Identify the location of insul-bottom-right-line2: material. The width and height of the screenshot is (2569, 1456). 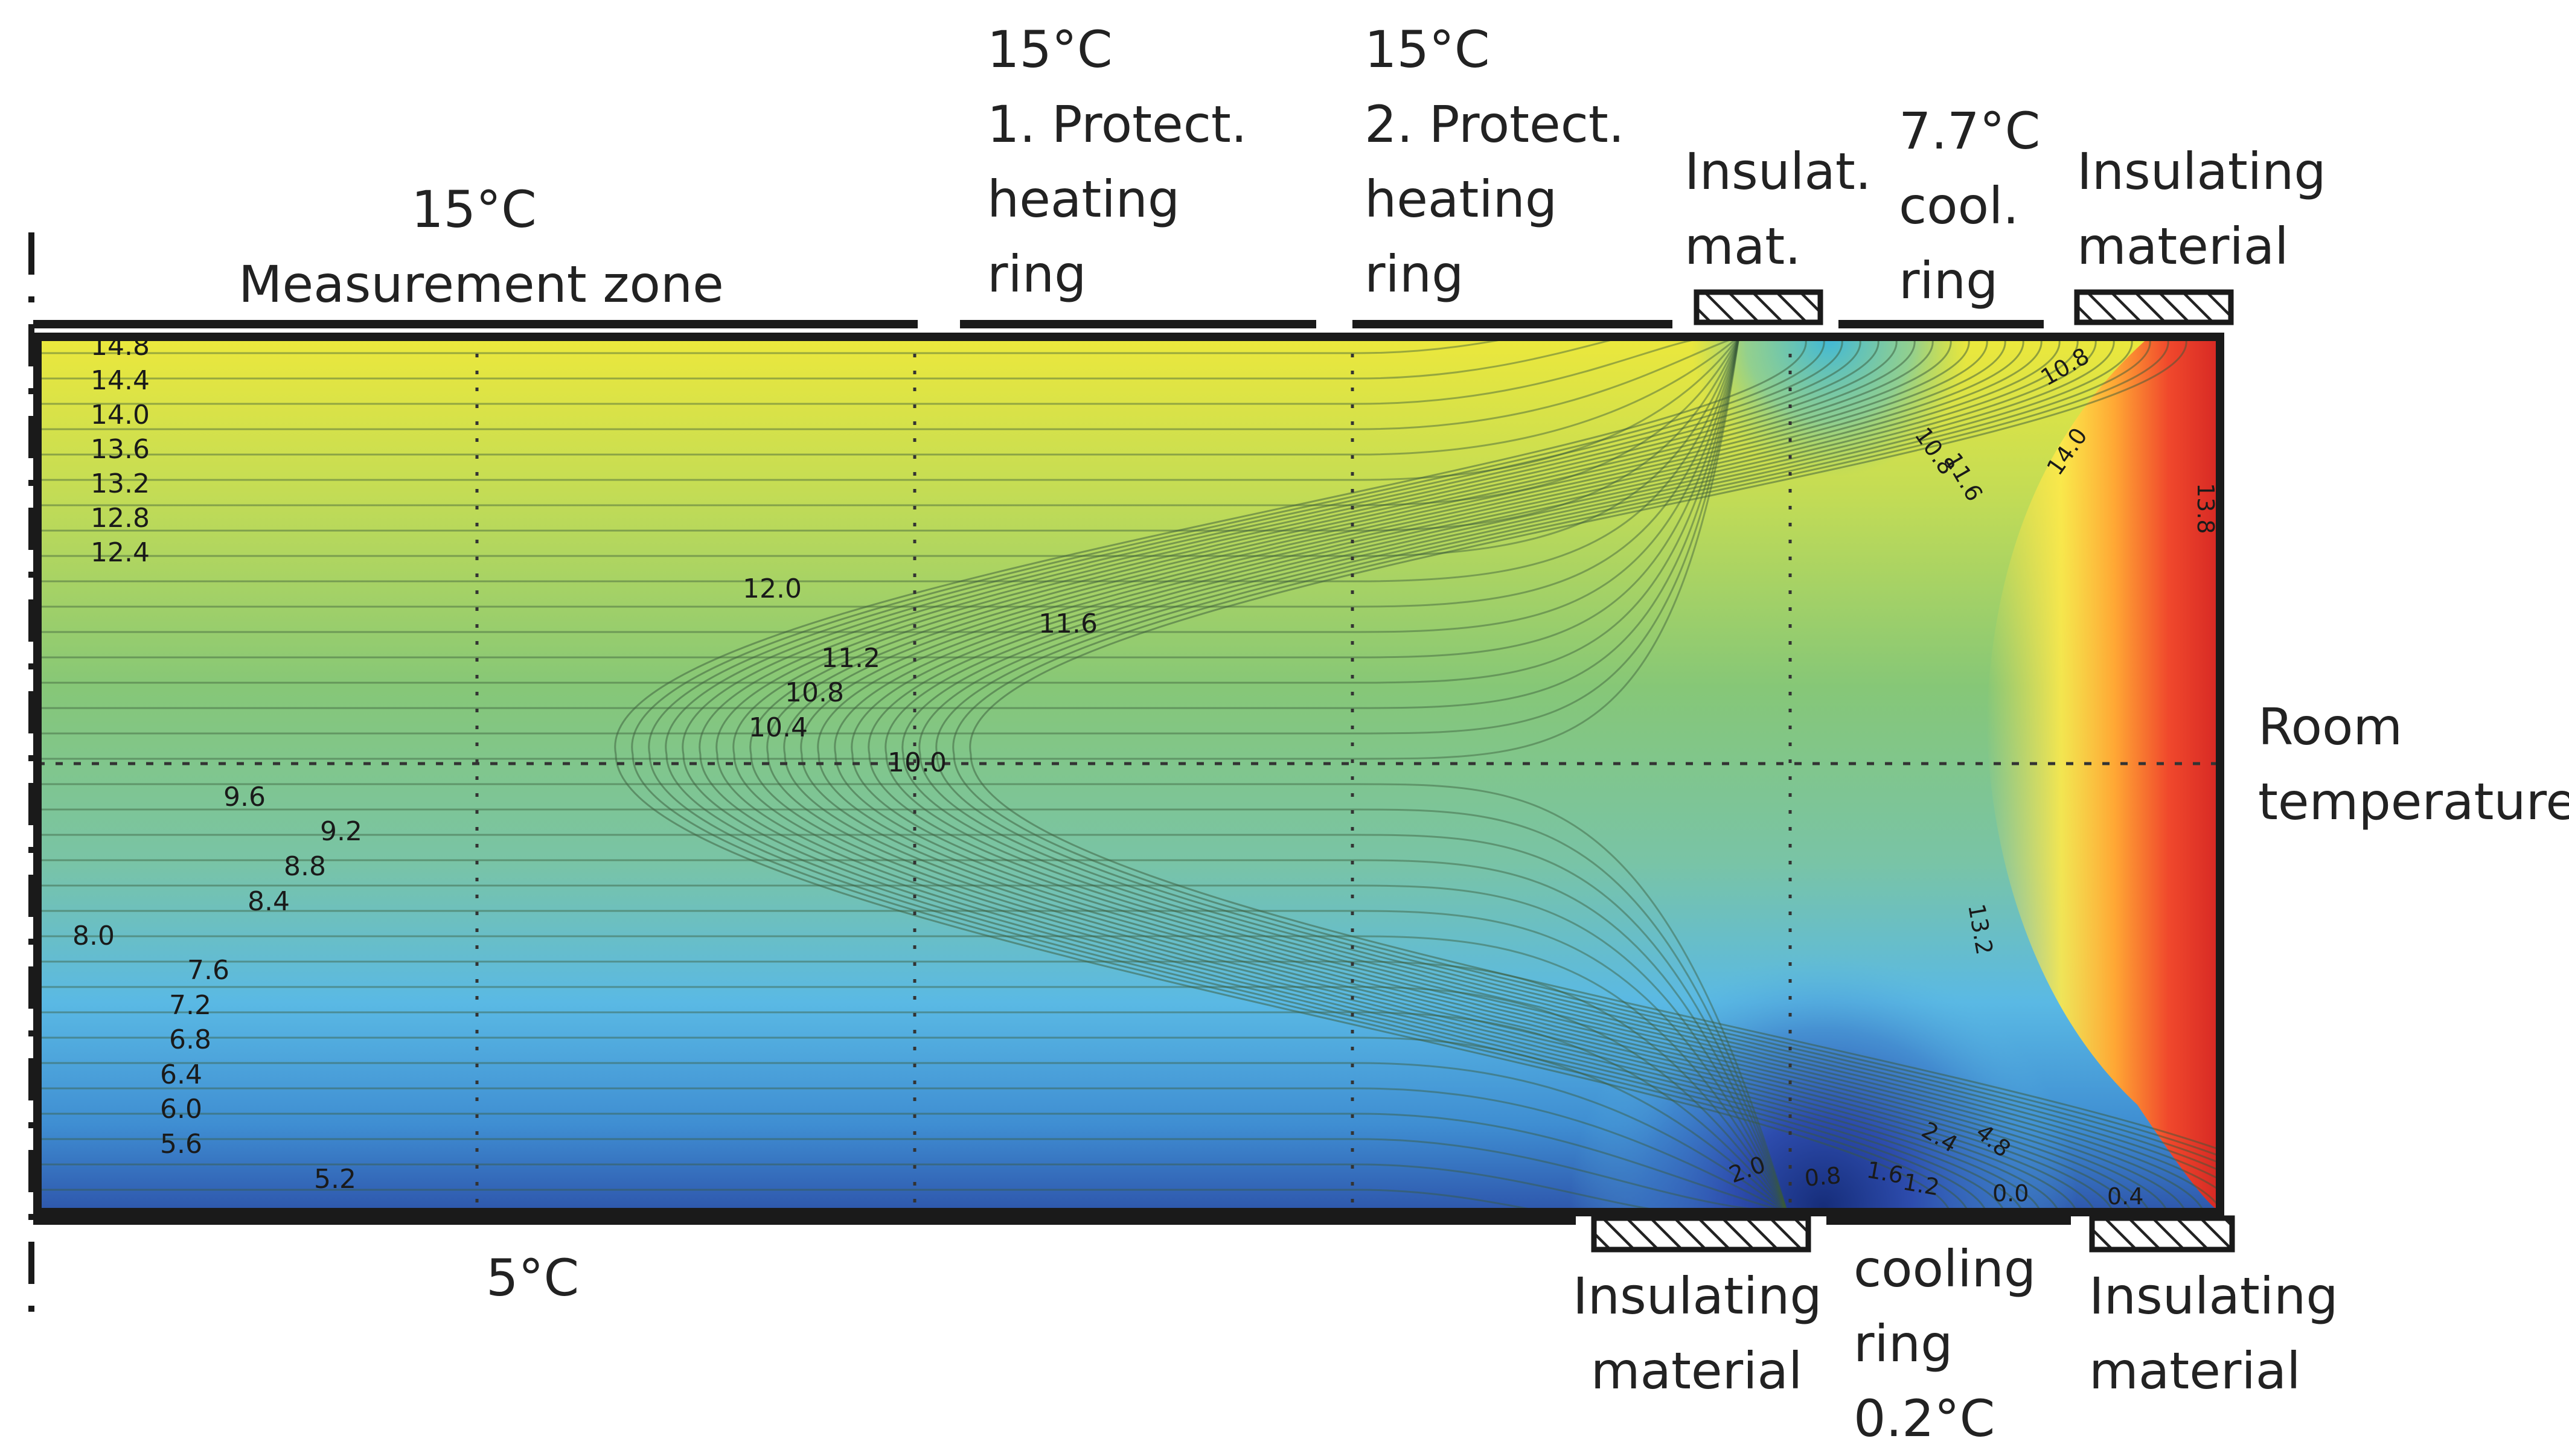
(2195, 1371).